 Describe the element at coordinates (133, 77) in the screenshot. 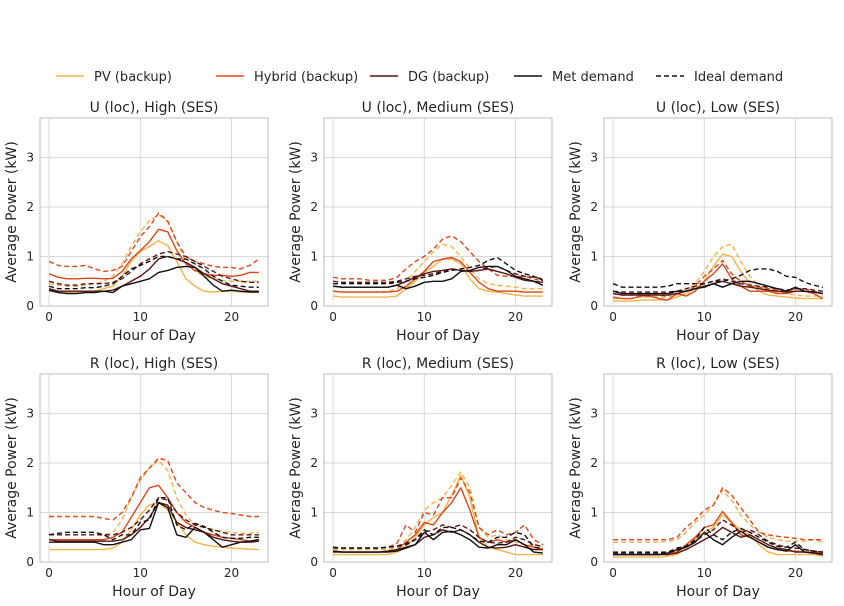

I see `legend-label: PV (backup)` at that location.